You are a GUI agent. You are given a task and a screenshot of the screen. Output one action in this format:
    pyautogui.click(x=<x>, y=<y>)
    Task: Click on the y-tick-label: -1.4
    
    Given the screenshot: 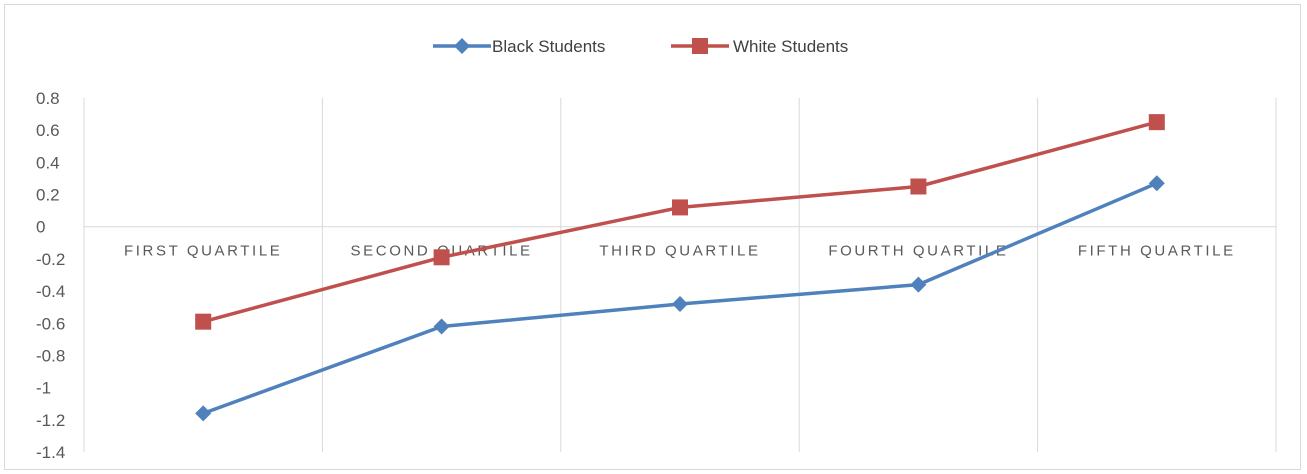 What is the action you would take?
    pyautogui.click(x=50, y=452)
    